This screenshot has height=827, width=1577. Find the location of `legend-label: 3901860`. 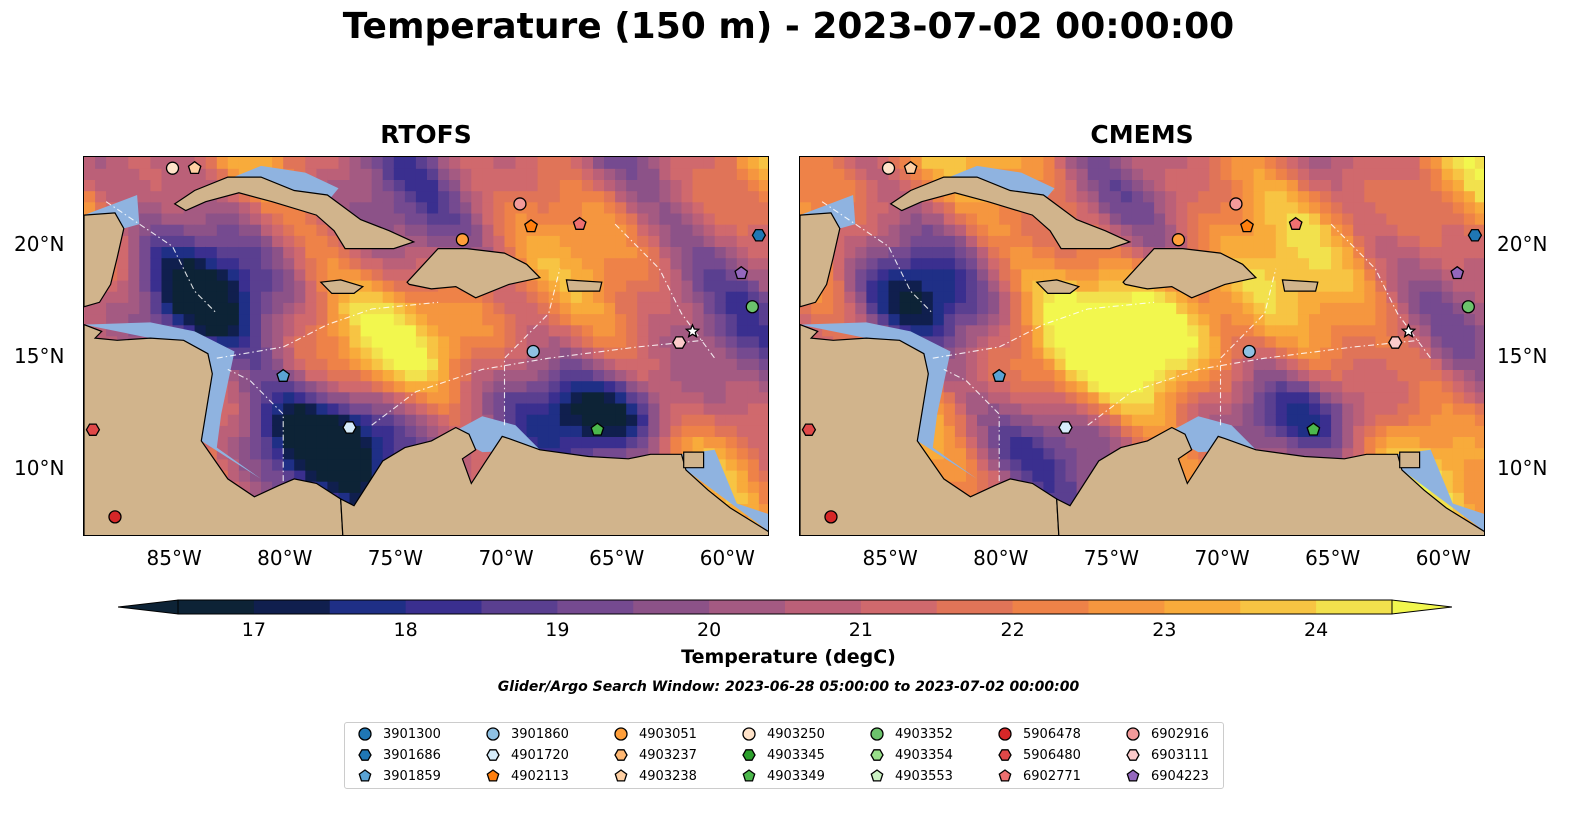

legend-label: 3901860 is located at coordinates (540, 734).